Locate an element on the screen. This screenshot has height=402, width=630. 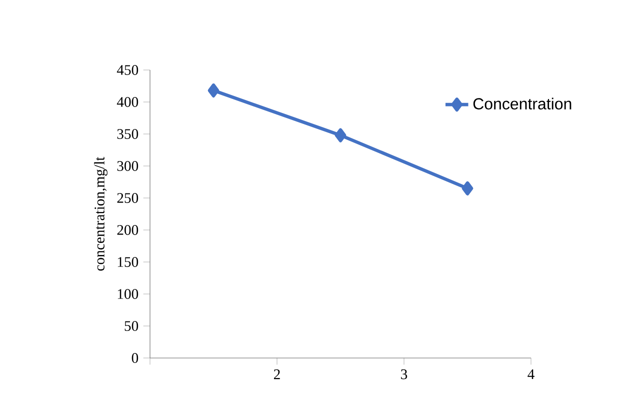
y-tick-label: 50 is located at coordinates (131, 326).